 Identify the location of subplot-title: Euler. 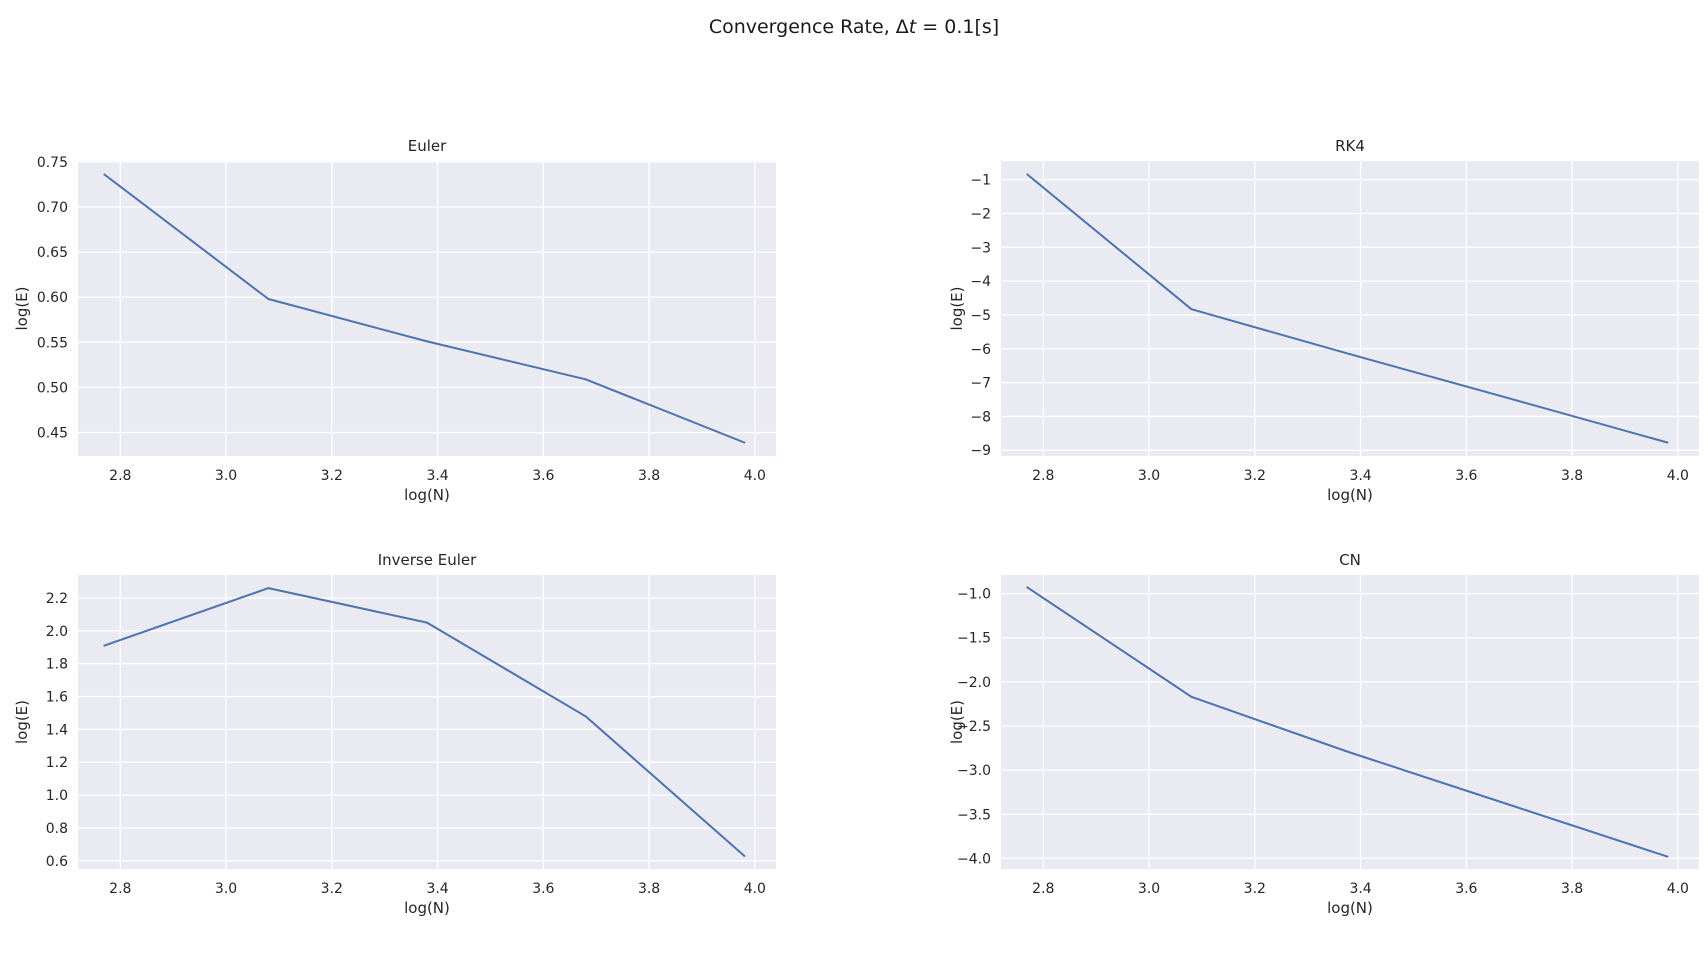
(427, 146).